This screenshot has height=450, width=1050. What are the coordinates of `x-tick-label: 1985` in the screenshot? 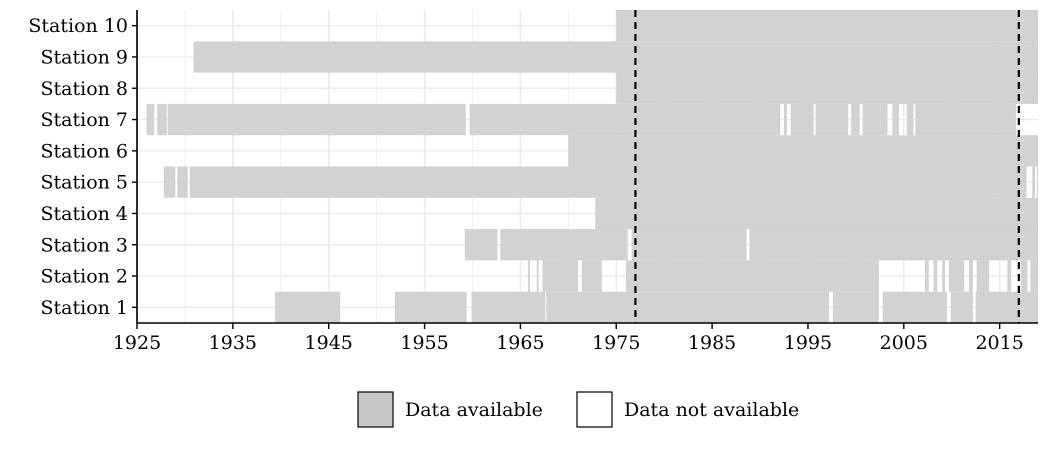 It's located at (712, 343).